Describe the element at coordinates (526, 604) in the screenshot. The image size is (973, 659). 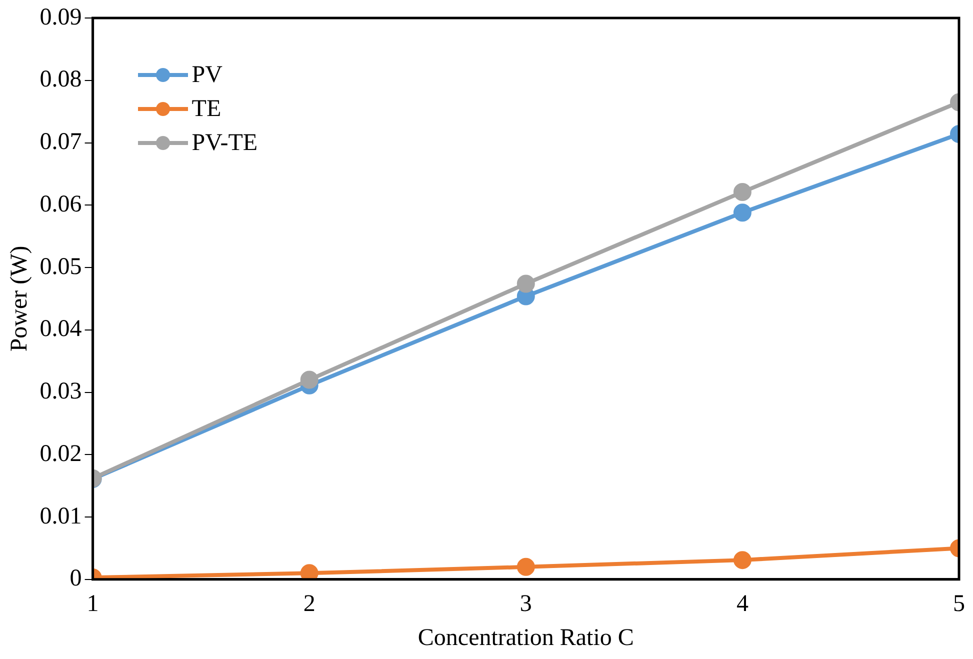
I see `x-tick-label: 3` at that location.